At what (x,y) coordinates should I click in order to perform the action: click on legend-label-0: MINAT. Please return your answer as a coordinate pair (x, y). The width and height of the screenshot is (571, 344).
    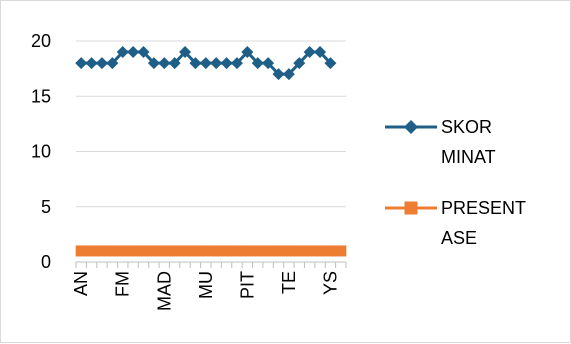
    Looking at the image, I should click on (468, 157).